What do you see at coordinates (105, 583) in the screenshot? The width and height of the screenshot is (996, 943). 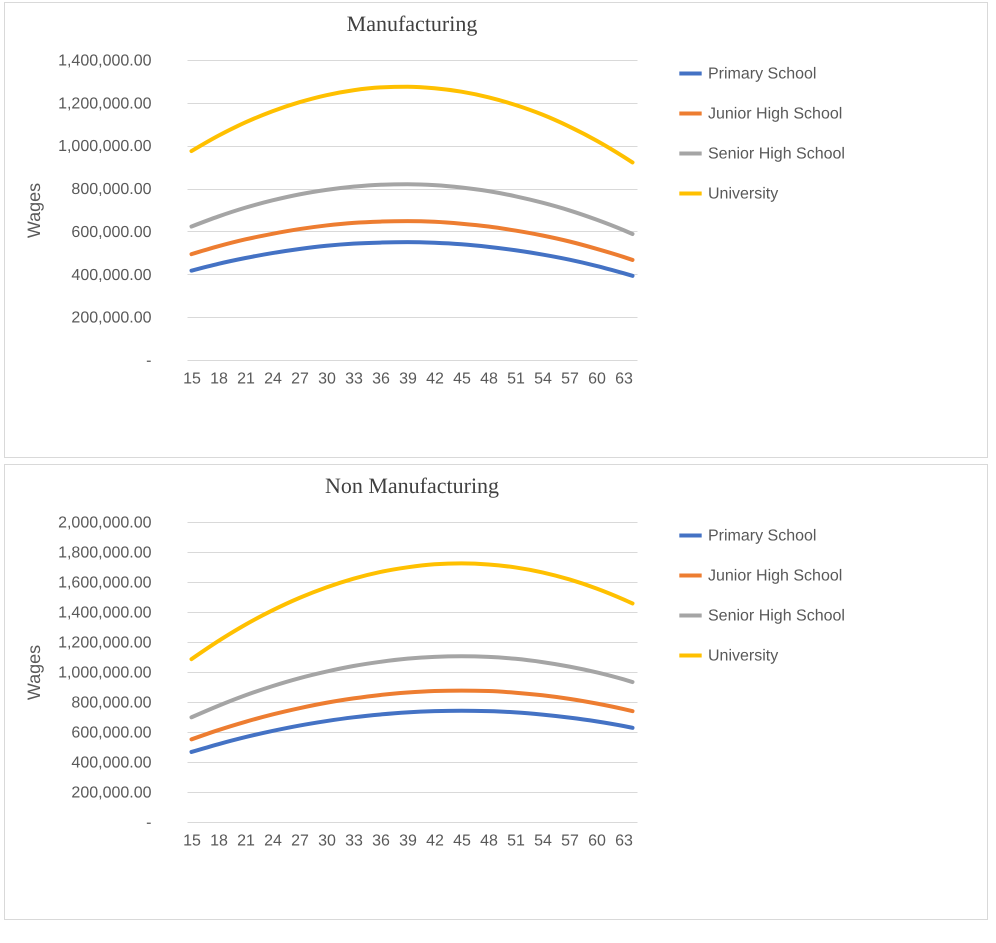 I see `y-tick-label: 1,600,000.00` at bounding box center [105, 583].